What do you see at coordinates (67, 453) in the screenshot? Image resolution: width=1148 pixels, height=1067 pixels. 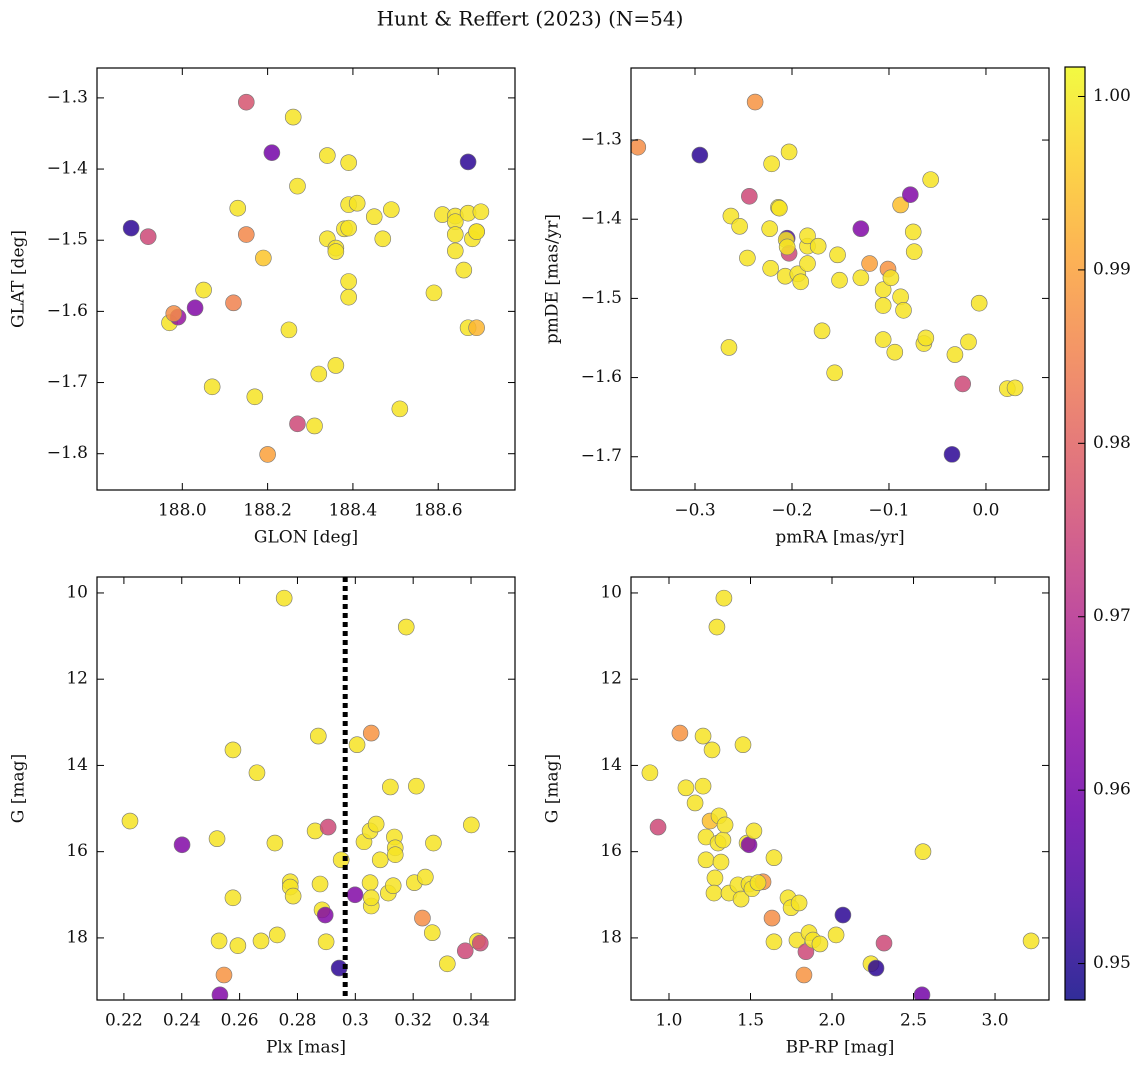 I see `y-tick-label: −1.8` at bounding box center [67, 453].